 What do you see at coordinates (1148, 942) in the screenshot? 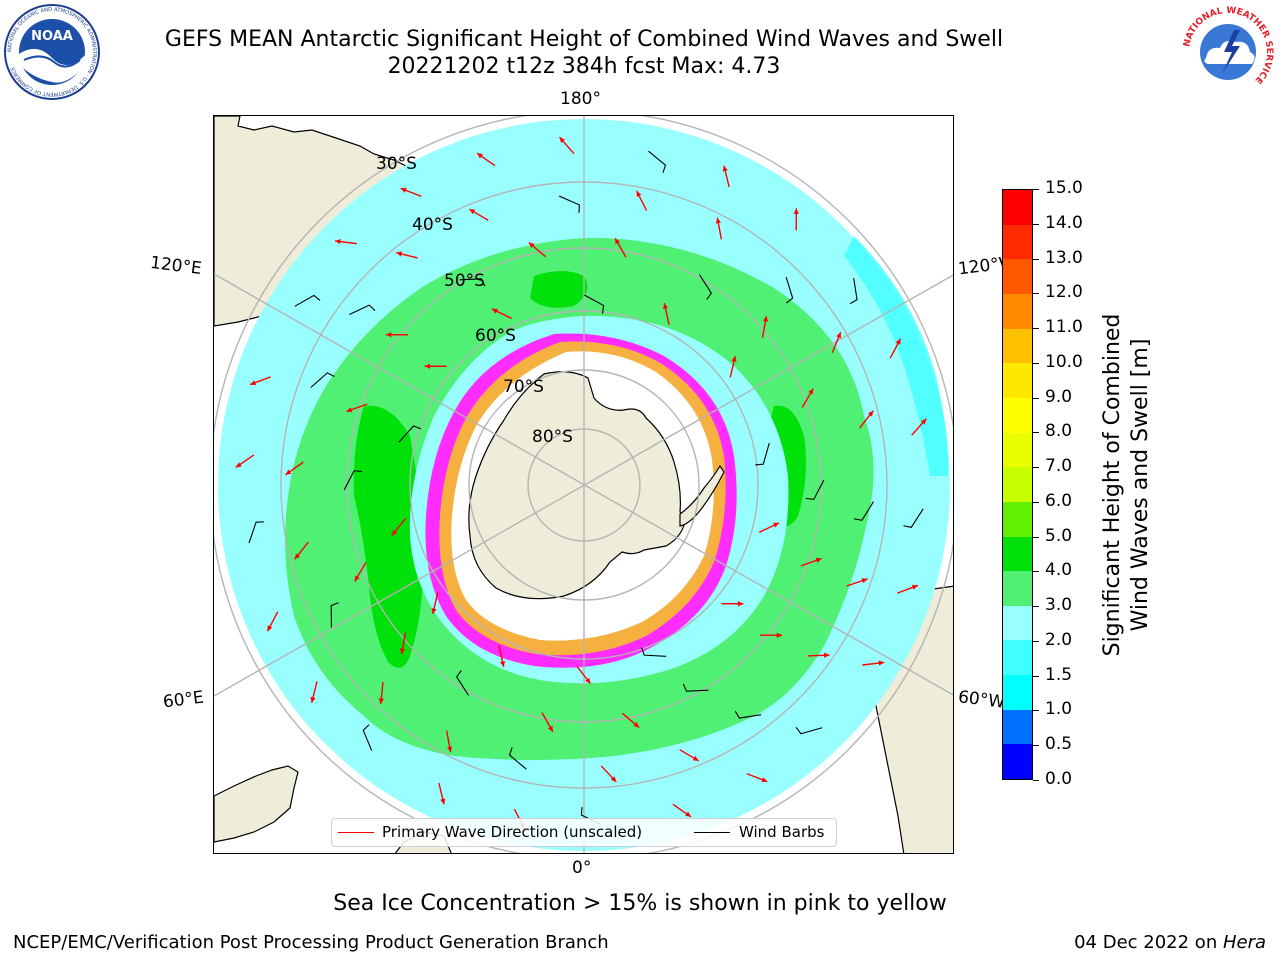
I see `credit-date-text: 04 Dec 2022 on` at bounding box center [1148, 942].